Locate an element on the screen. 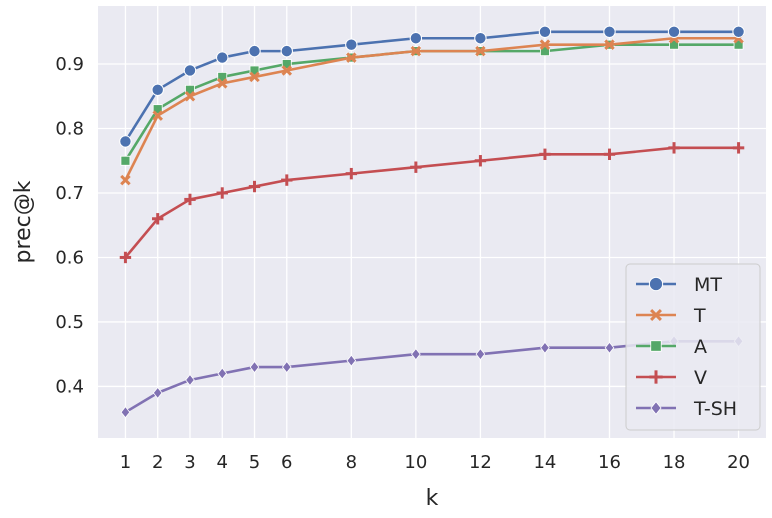  x-tick-label: 1 is located at coordinates (125, 462).